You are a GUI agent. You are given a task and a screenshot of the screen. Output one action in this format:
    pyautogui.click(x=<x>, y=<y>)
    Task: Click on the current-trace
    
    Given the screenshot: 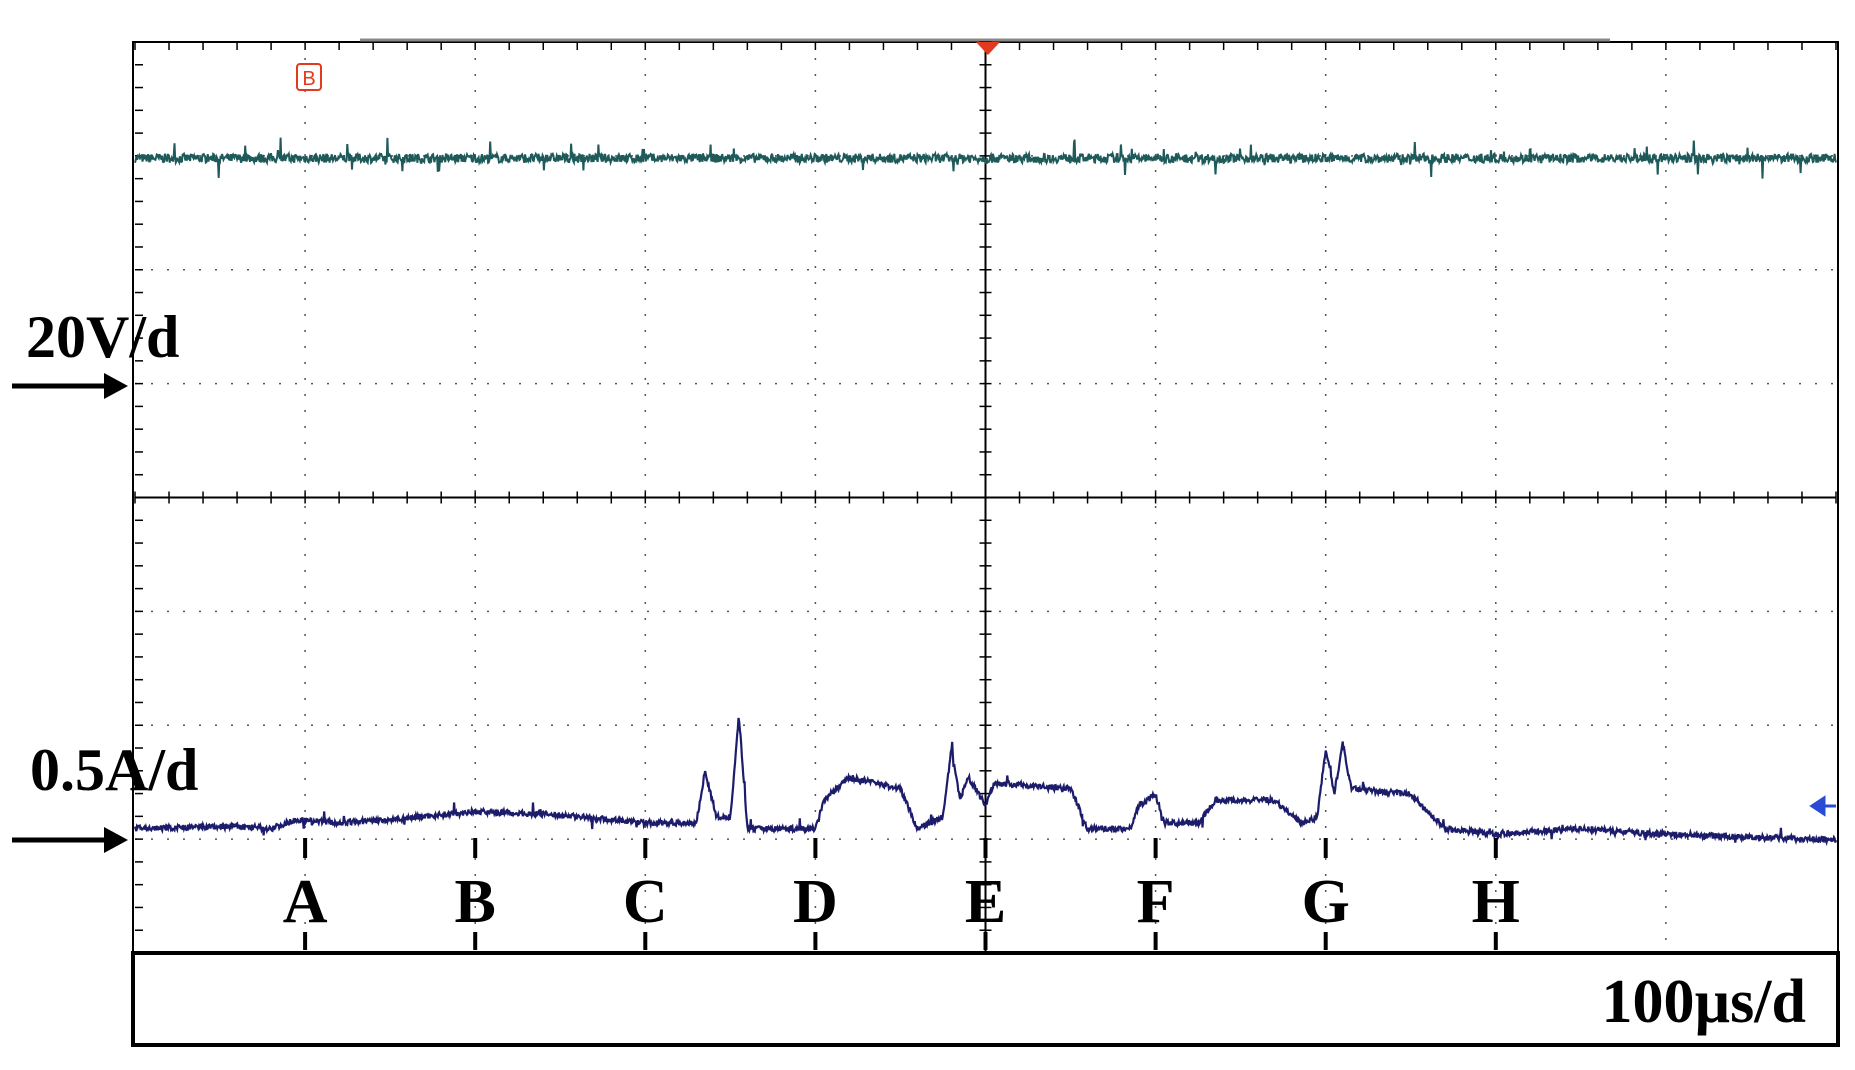 What is the action you would take?
    pyautogui.click(x=985, y=781)
    